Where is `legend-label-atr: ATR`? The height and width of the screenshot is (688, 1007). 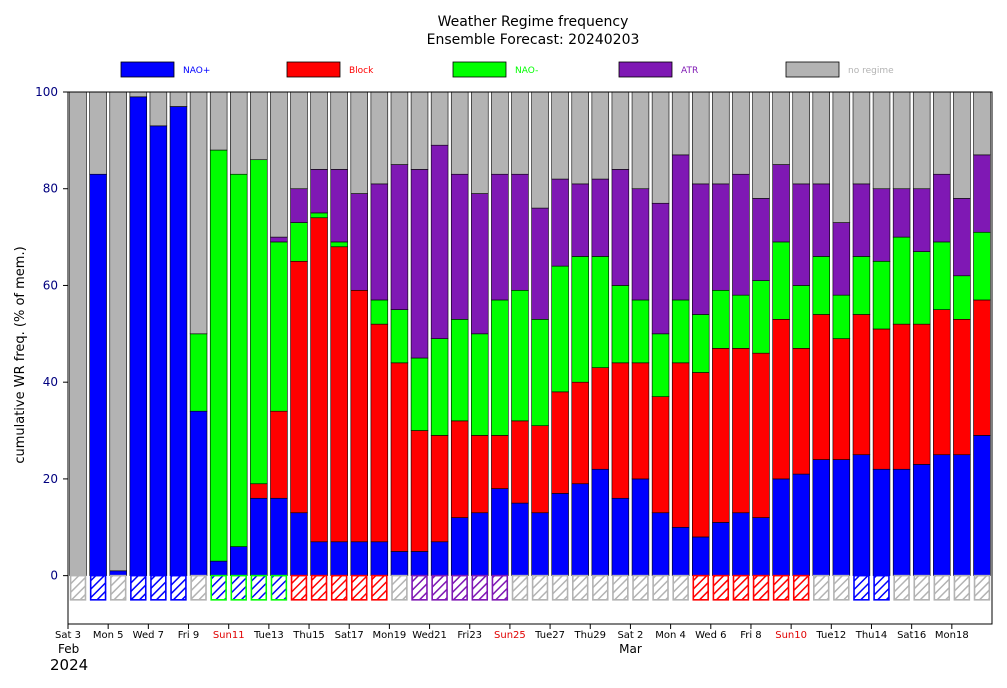 legend-label-atr: ATR is located at coordinates (689, 71).